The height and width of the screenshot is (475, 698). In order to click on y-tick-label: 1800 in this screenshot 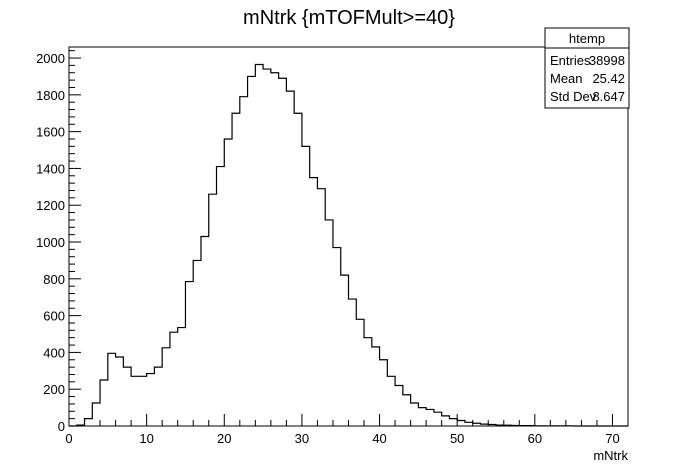, I will do `click(50, 95)`.